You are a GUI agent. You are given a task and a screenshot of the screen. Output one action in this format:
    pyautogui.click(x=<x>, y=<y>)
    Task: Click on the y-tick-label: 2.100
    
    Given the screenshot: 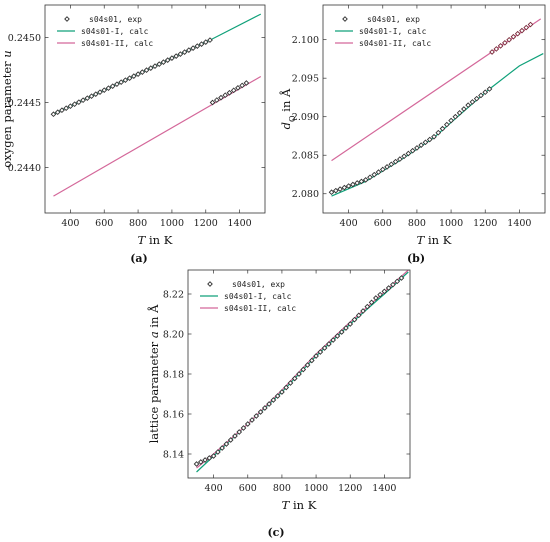 What is the action you would take?
    pyautogui.click(x=305, y=40)
    